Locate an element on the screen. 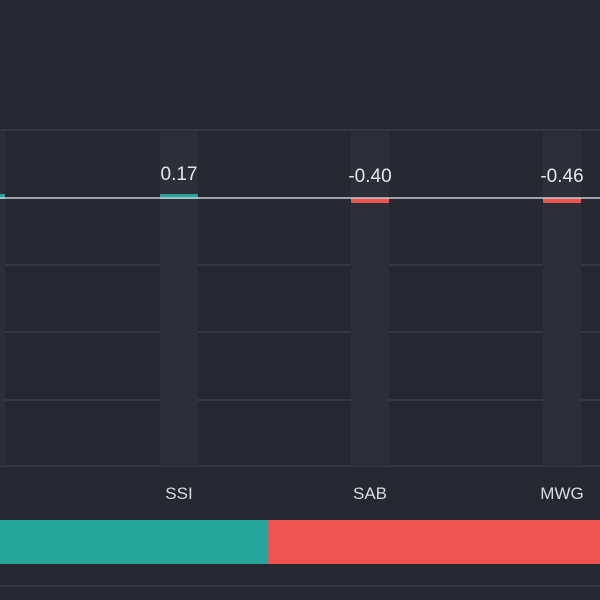 The width and height of the screenshot is (600, 600). category-tick-layer: GSSISABMWG is located at coordinates (374, 493).